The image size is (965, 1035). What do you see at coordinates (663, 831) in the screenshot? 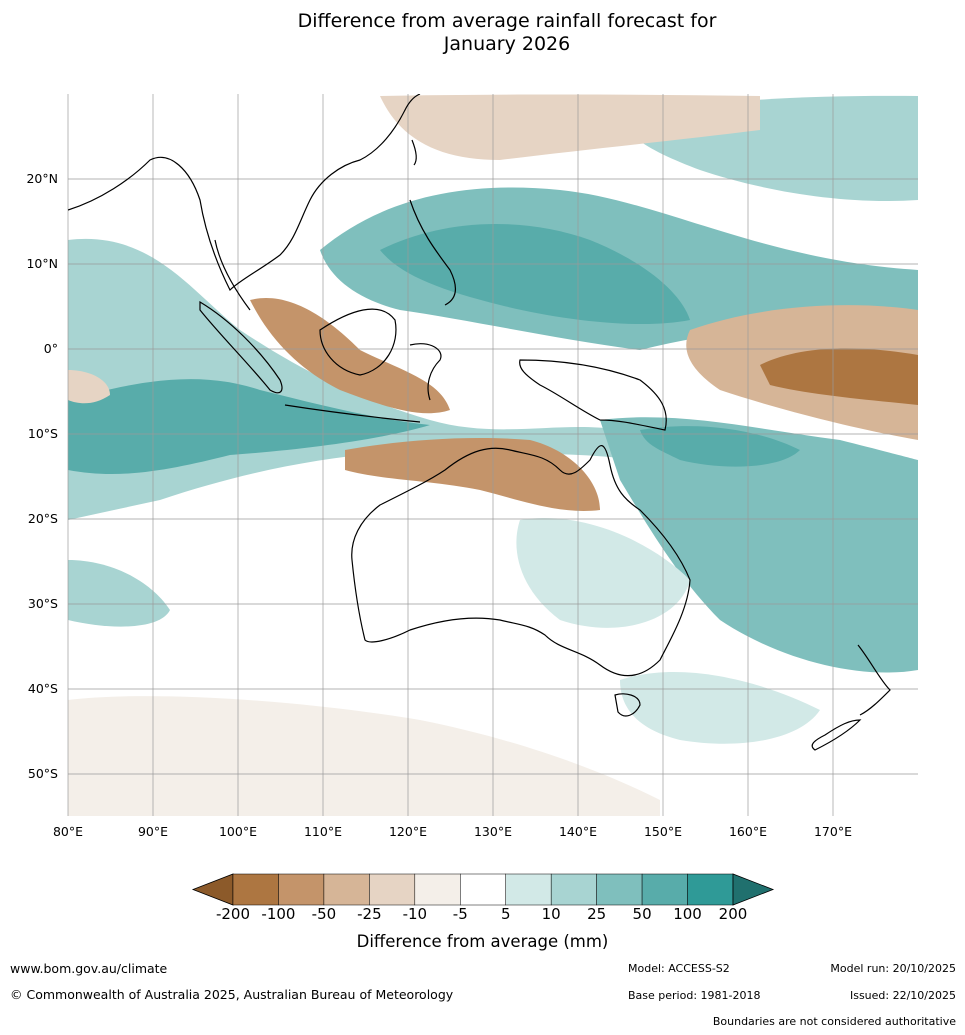
I see `lon-tick-label: 150°E` at bounding box center [663, 831].